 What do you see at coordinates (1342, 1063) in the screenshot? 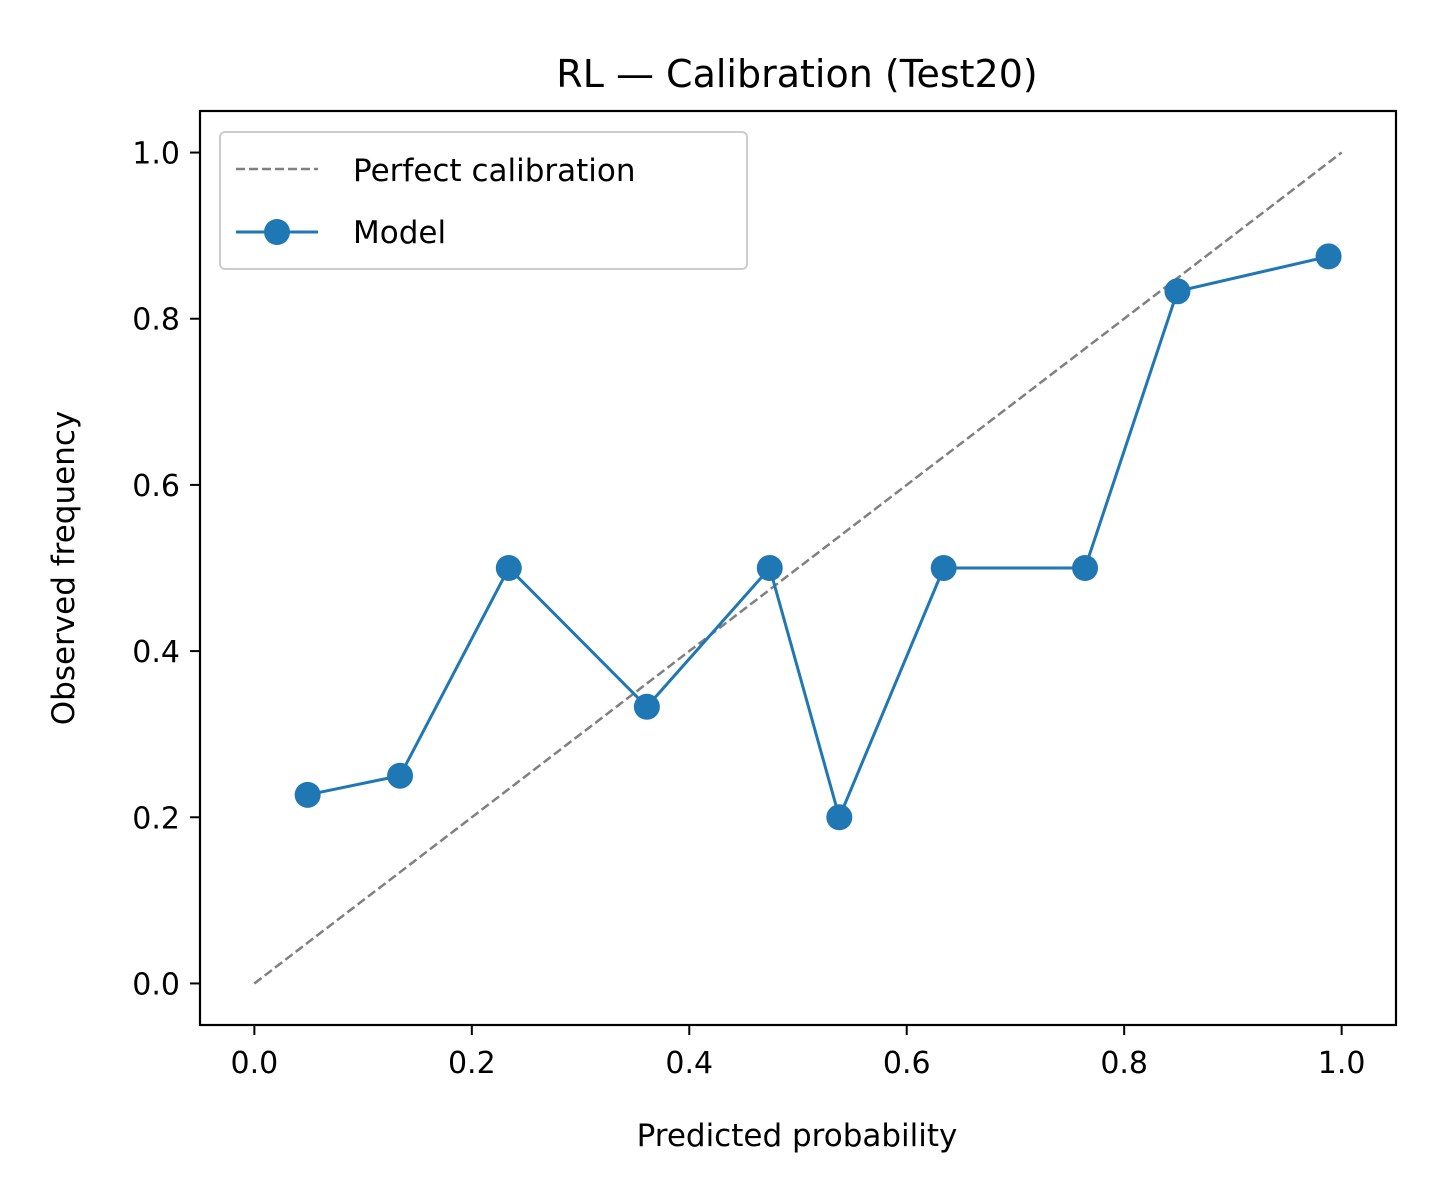
I see `x-tick-label: 1.0` at bounding box center [1342, 1063].